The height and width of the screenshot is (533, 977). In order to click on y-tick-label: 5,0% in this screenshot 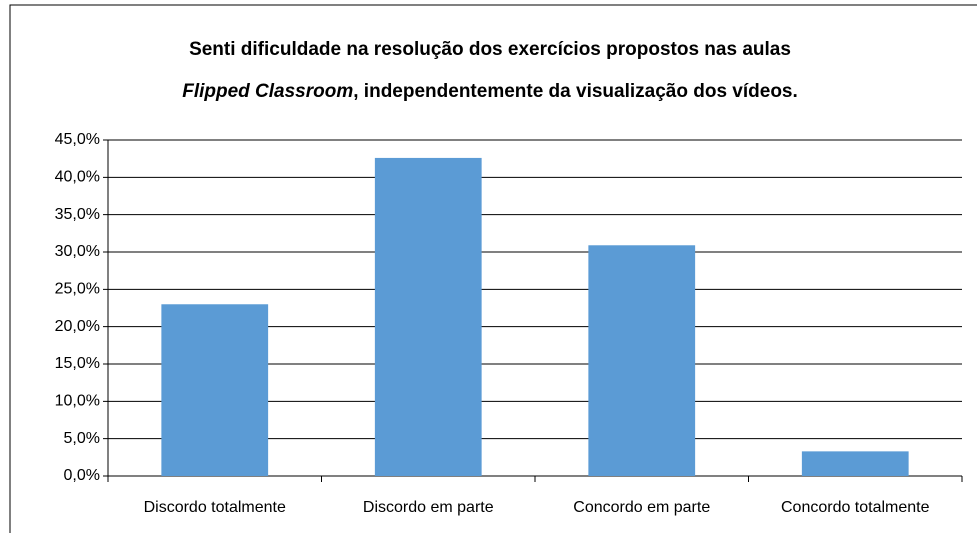, I will do `click(82, 438)`.